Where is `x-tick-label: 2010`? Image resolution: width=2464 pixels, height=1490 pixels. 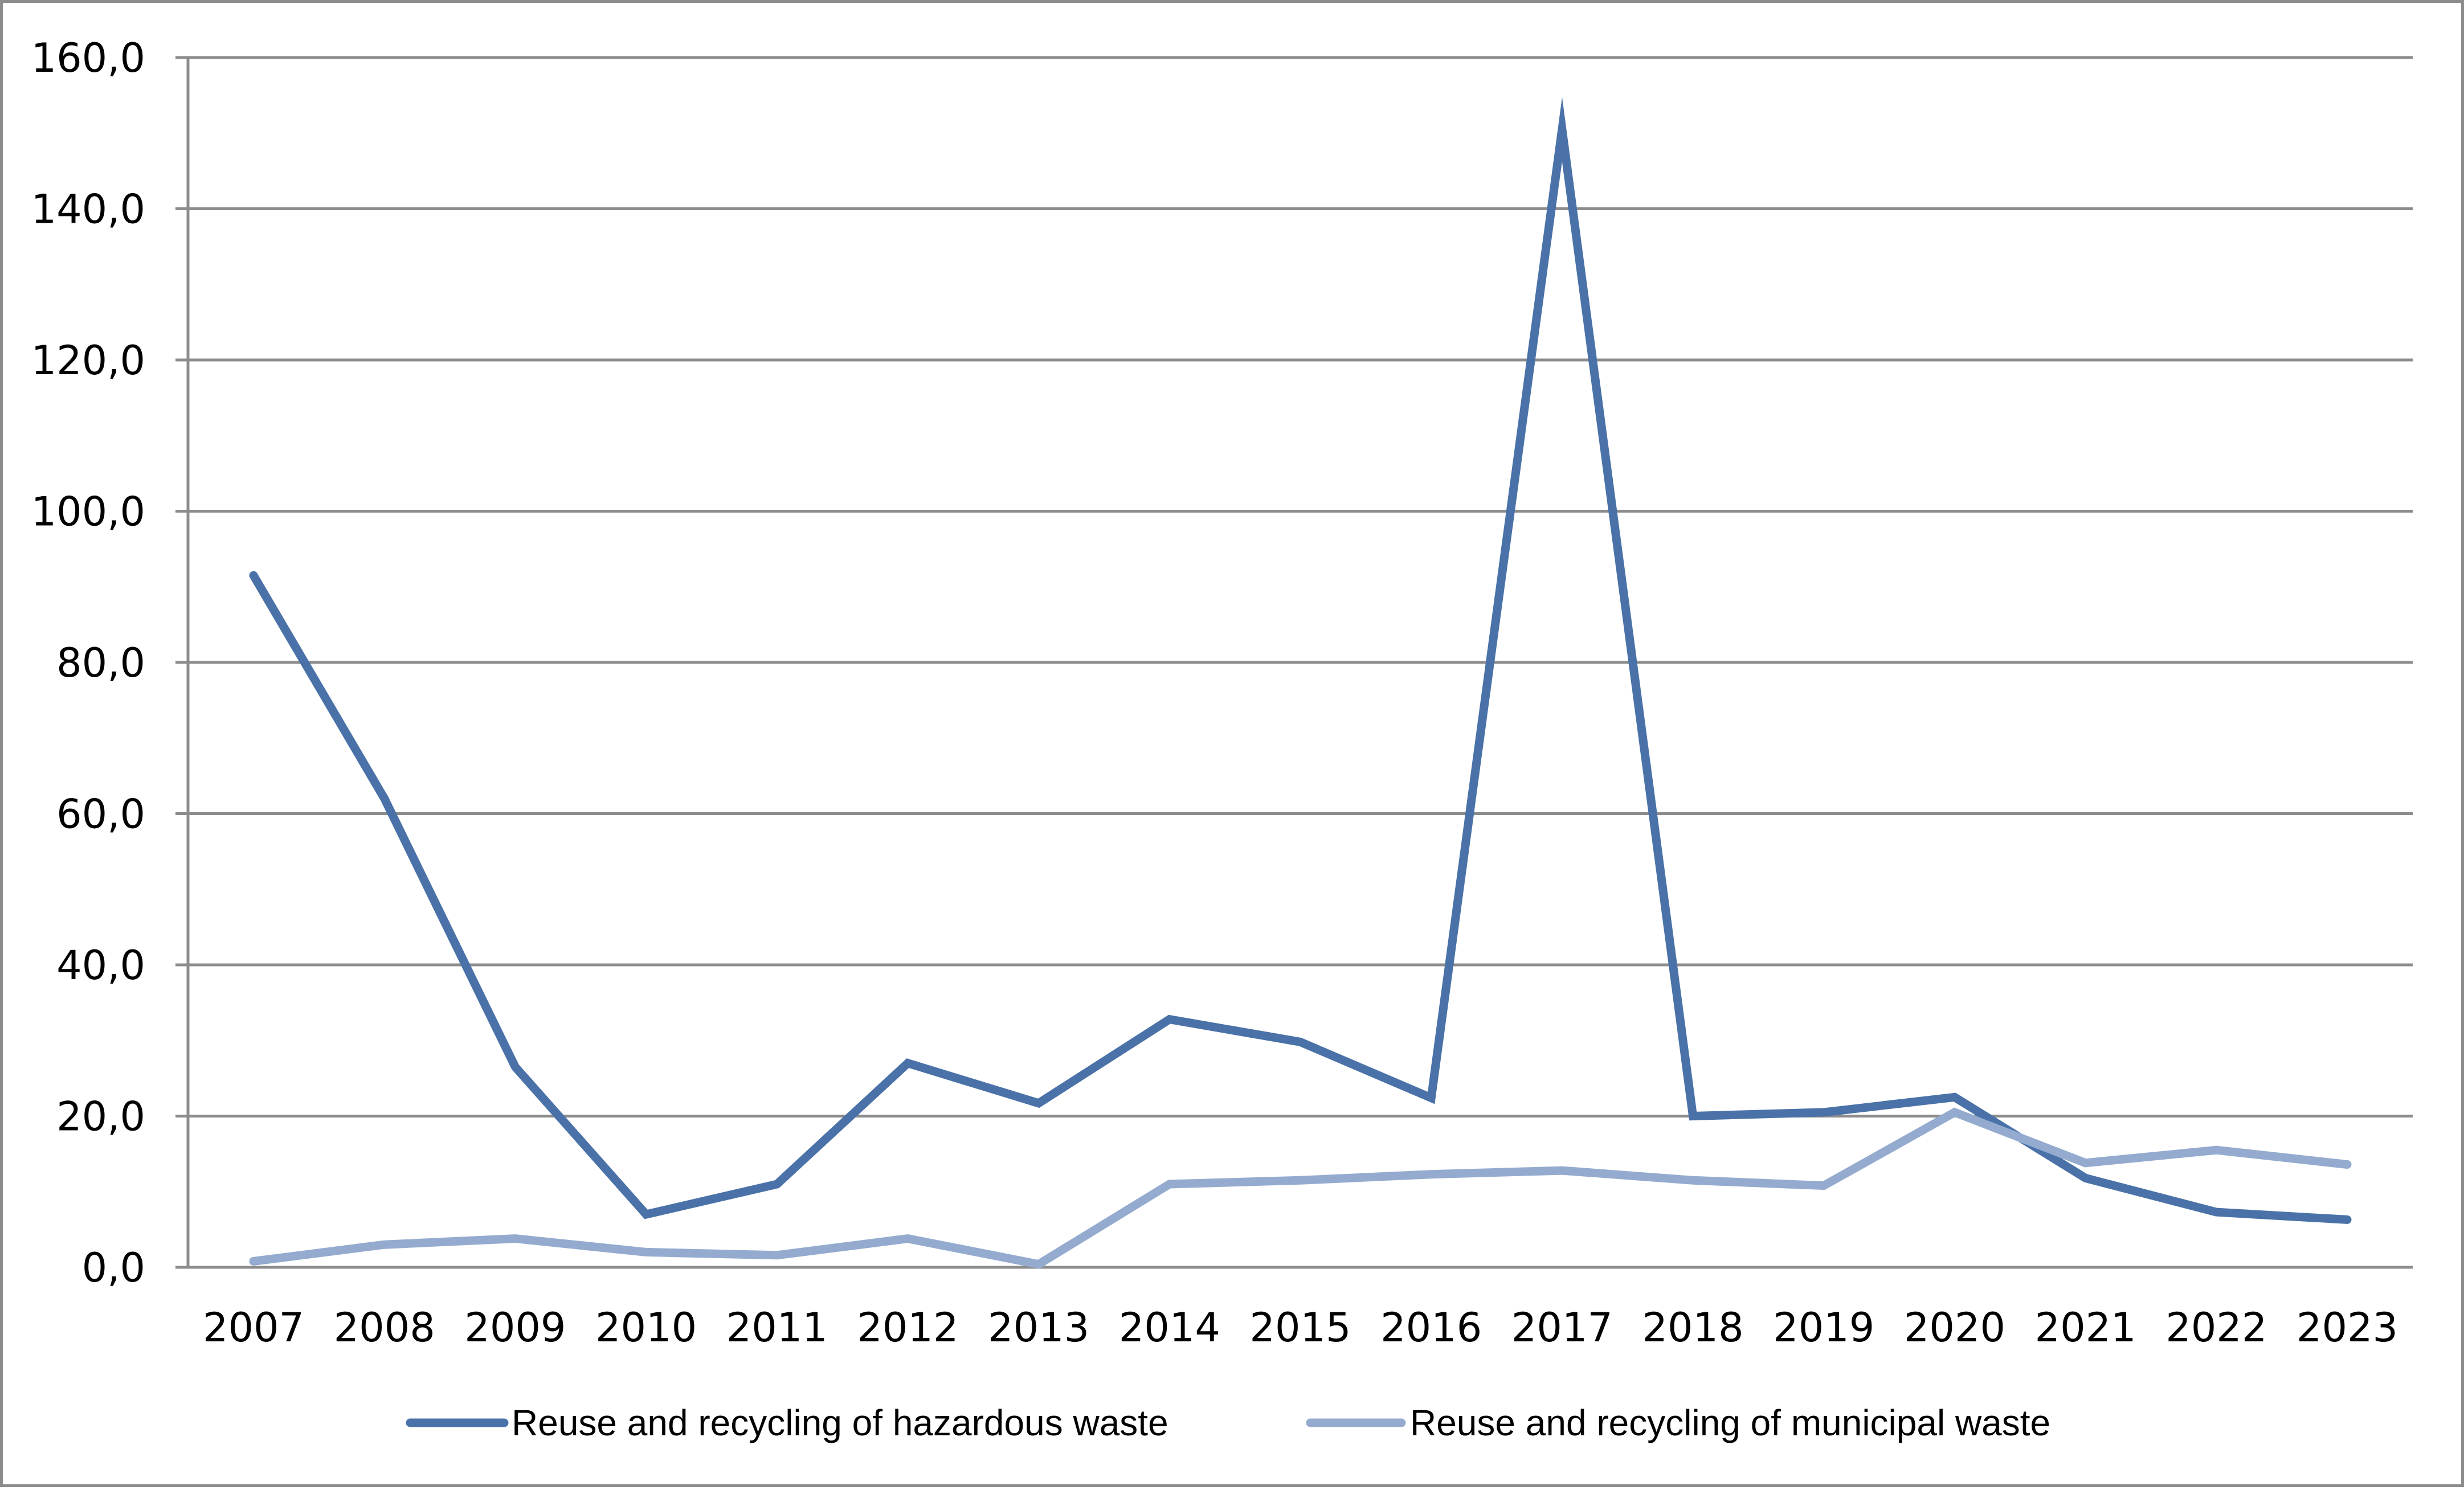 x-tick-label: 2010 is located at coordinates (646, 1327).